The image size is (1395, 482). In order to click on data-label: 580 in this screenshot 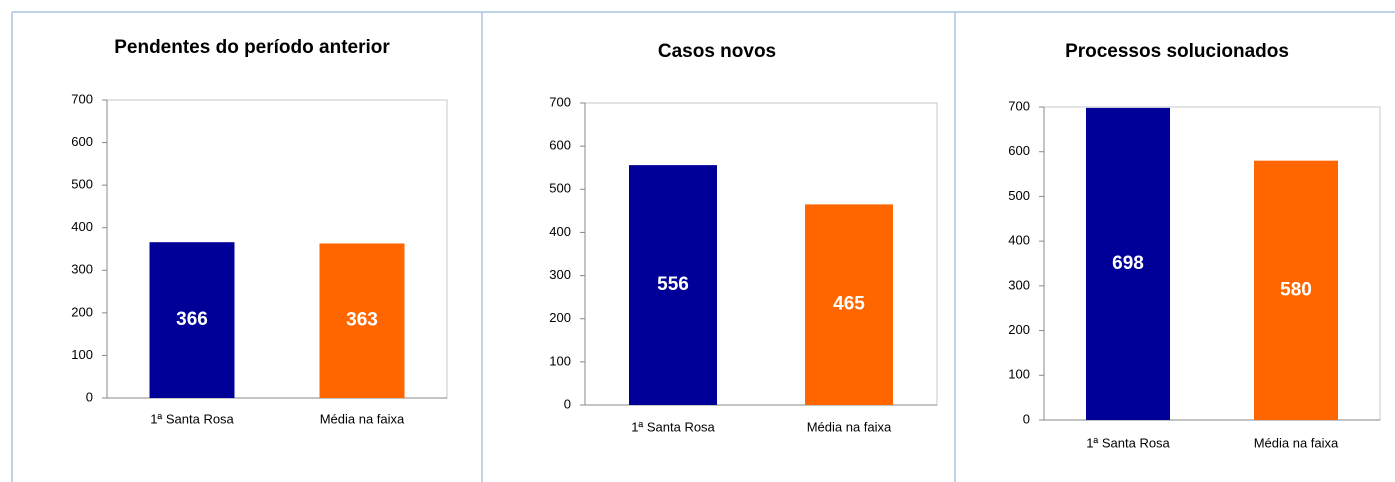, I will do `click(1296, 289)`.